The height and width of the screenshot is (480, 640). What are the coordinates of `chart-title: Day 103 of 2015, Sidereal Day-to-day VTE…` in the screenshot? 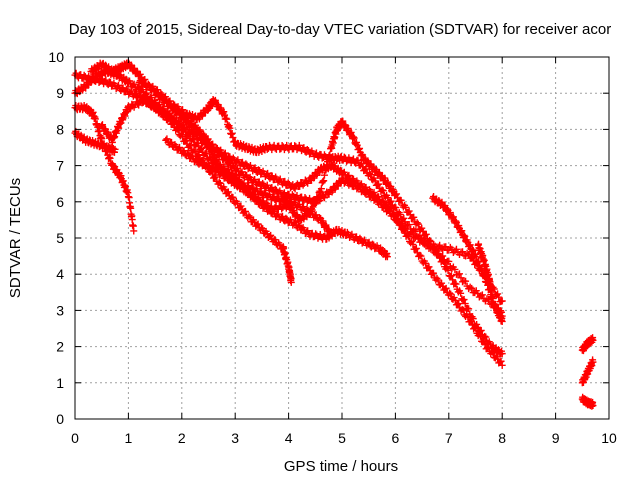 It's located at (340, 29).